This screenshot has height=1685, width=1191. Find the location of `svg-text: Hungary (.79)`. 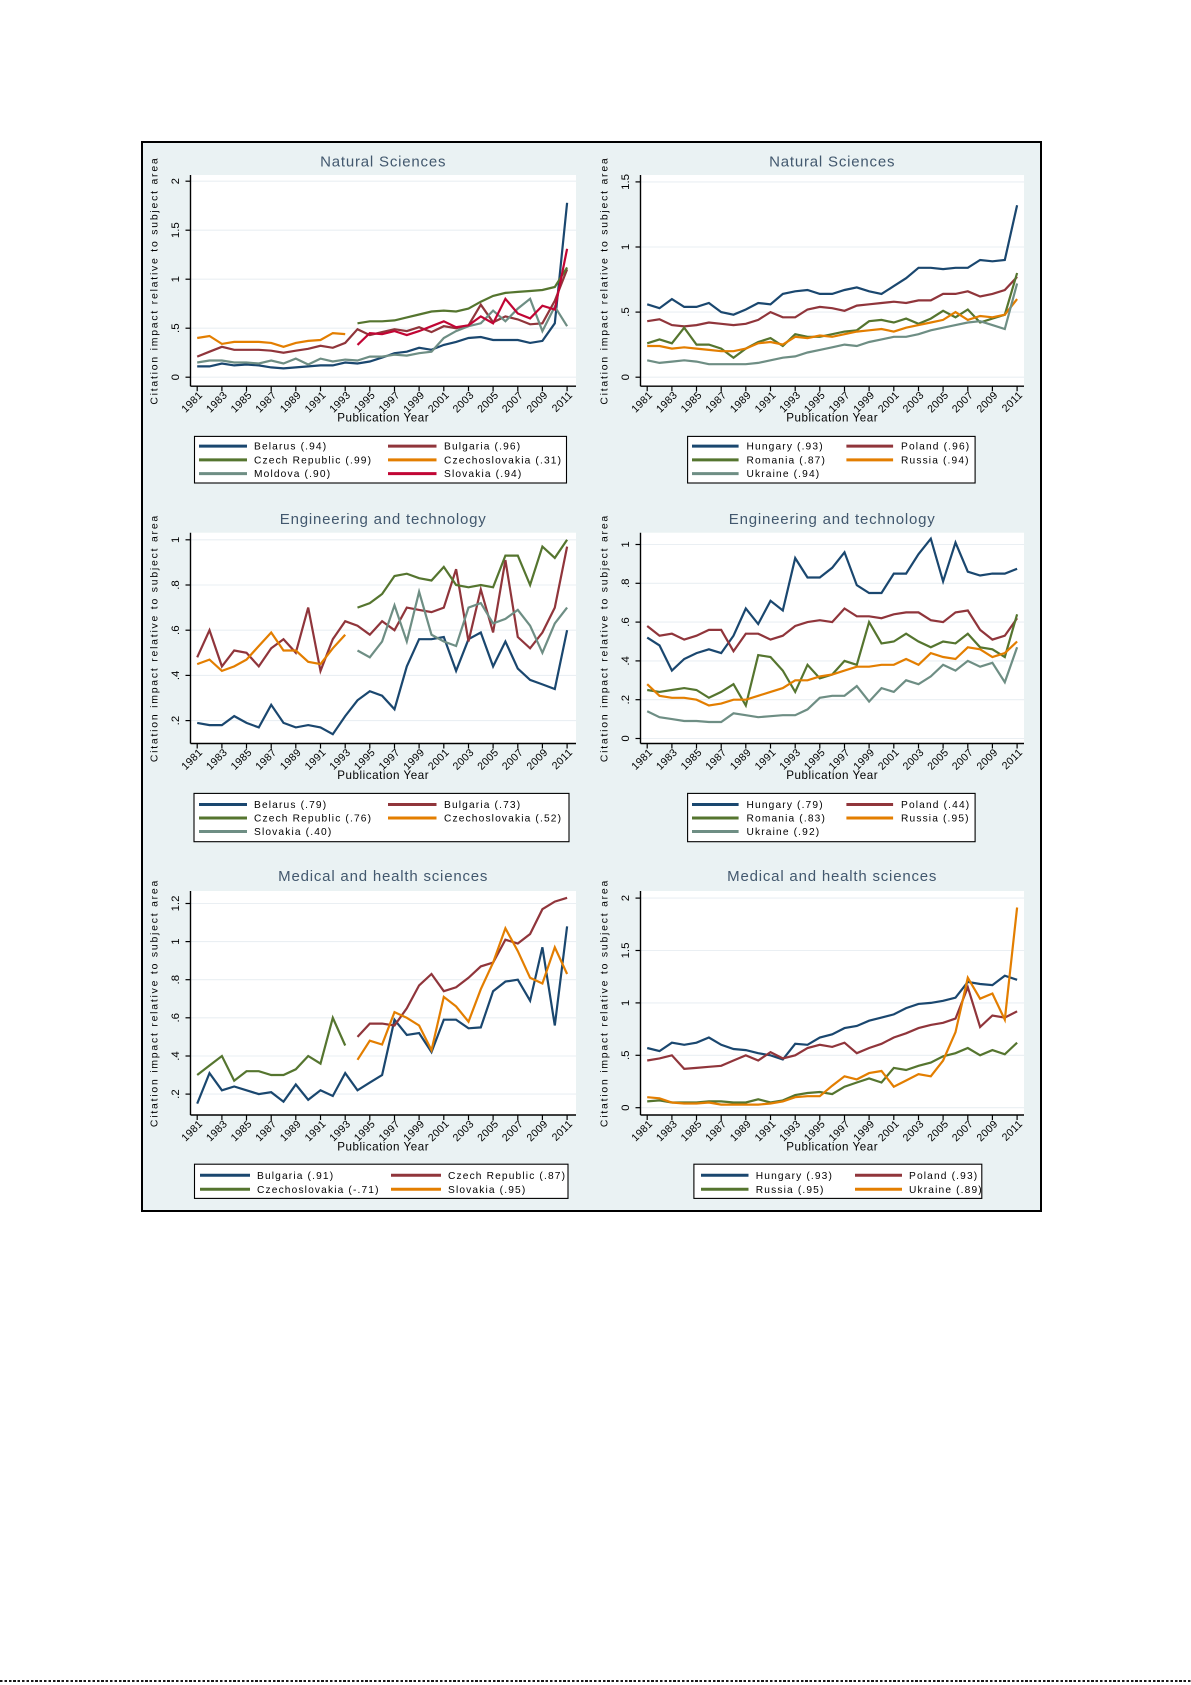

svg-text: Hungary (.79) is located at coordinates (785, 805).